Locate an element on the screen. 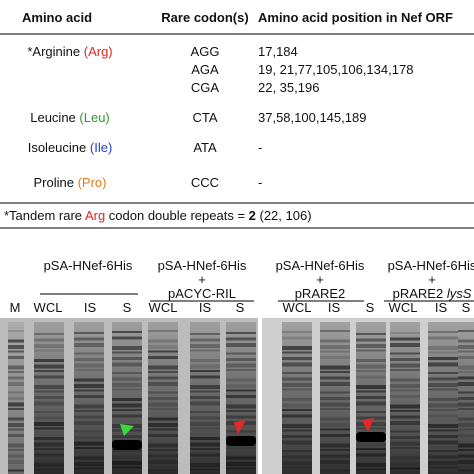 The image size is (474, 474). positions: 19, 21,77,105,106,134,178 is located at coordinates (335, 69).